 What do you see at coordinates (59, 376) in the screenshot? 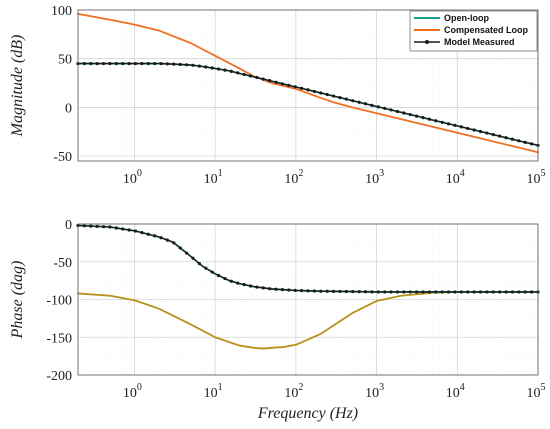
I see `y-tick-label: -200` at bounding box center [59, 376].